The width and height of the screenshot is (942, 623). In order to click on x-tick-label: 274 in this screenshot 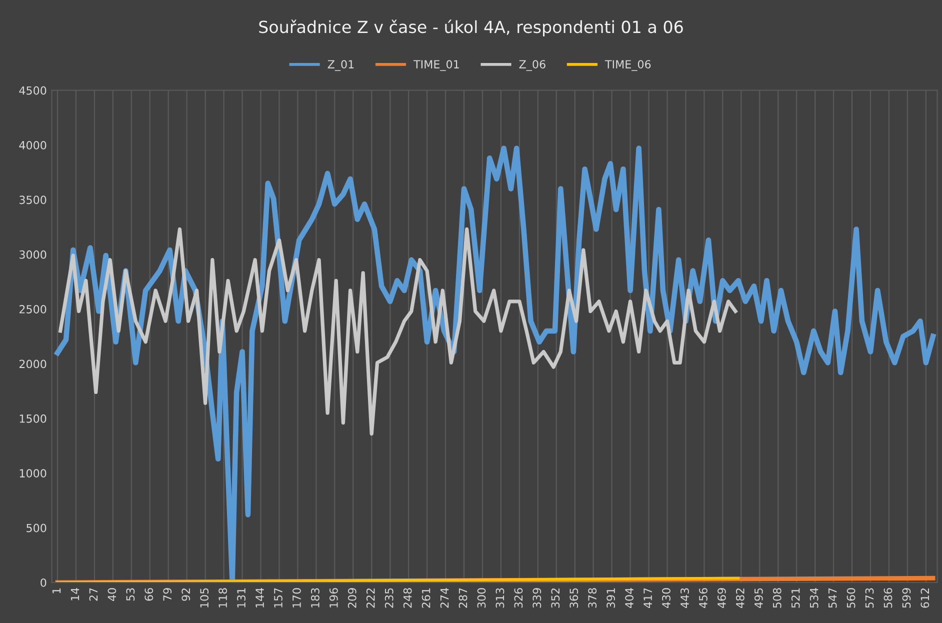, I will do `click(444, 598)`.